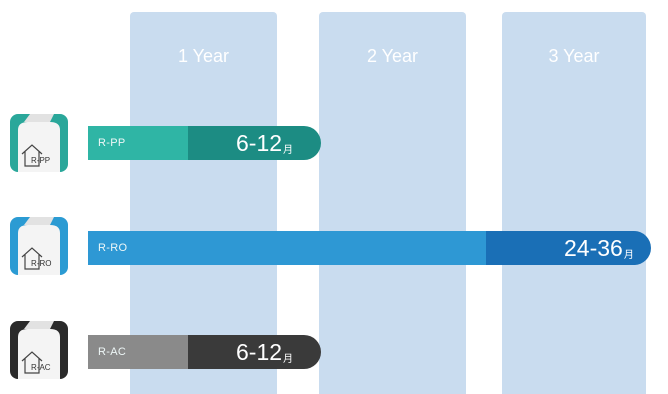  I want to click on filter-cartridge-icon: R-PP, so click(39, 143).